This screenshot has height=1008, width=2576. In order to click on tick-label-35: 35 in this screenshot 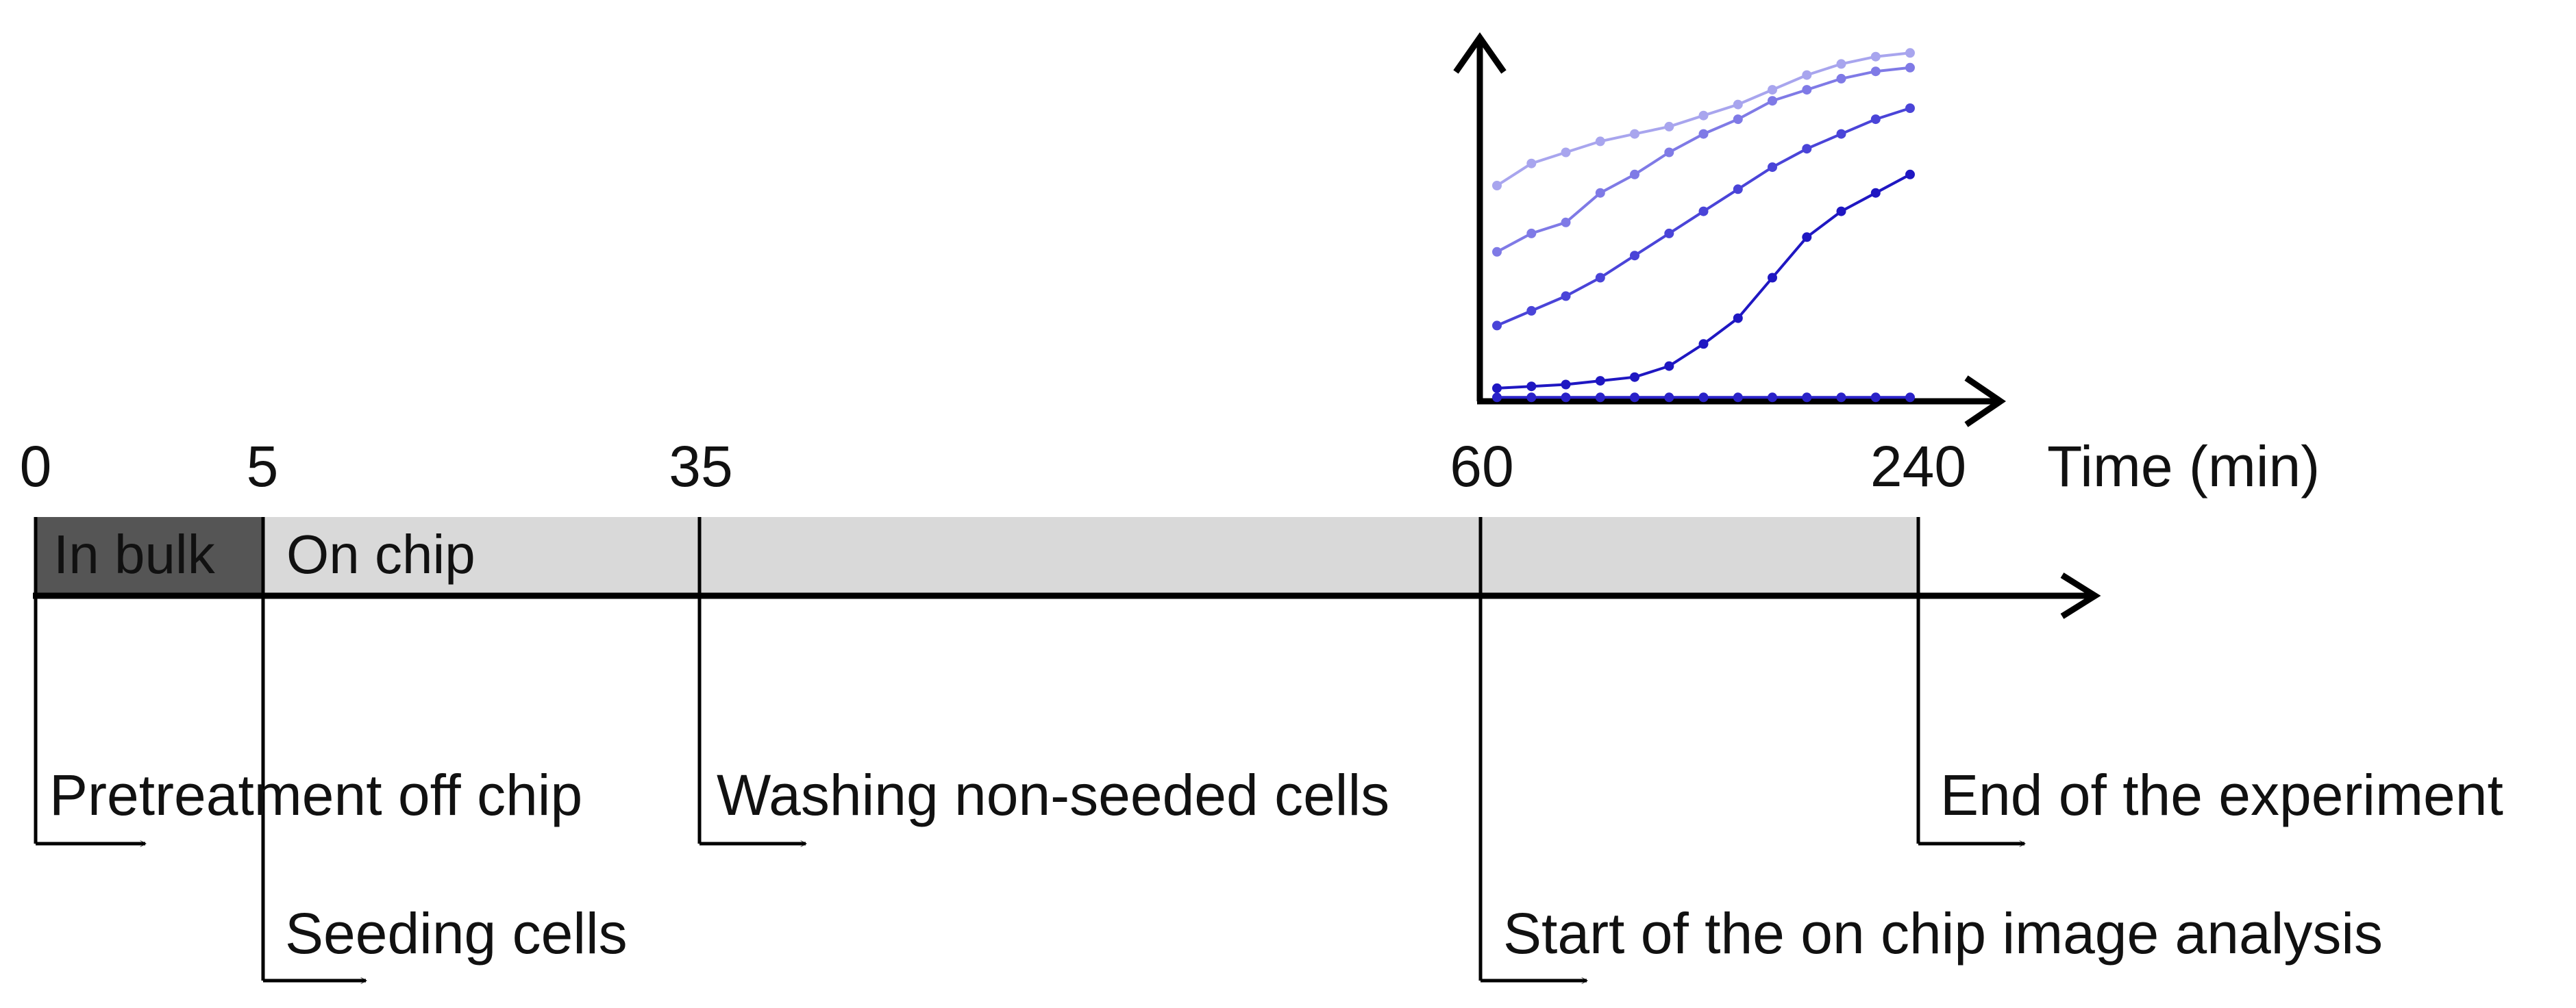, I will do `click(700, 466)`.